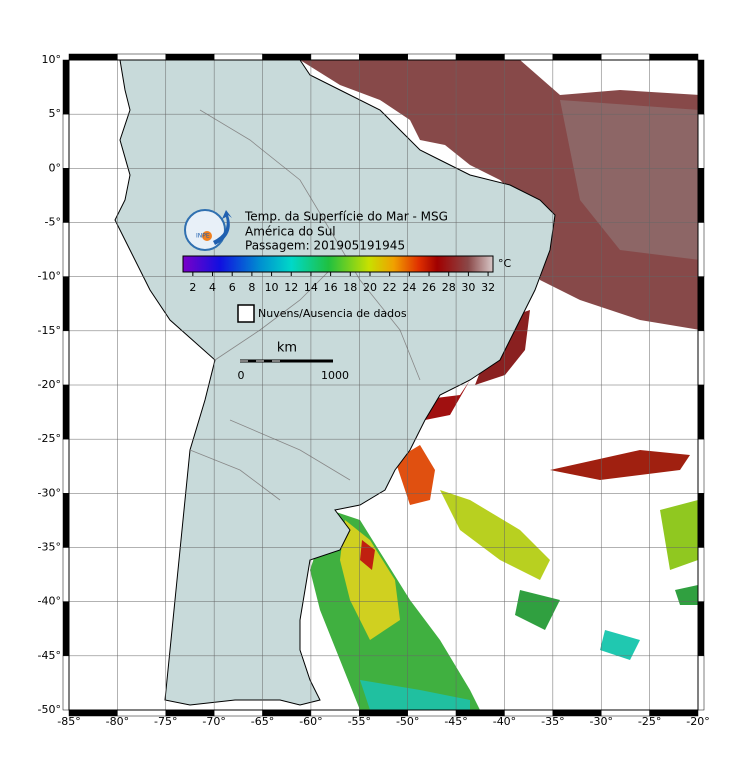  Describe the element at coordinates (335, 375) in the screenshot. I see `scale-end: 1000` at that location.